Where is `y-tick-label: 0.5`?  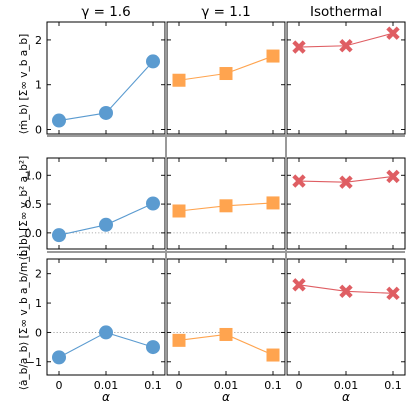
y-tick-label: 0.5 is located at coordinates (34, 204).